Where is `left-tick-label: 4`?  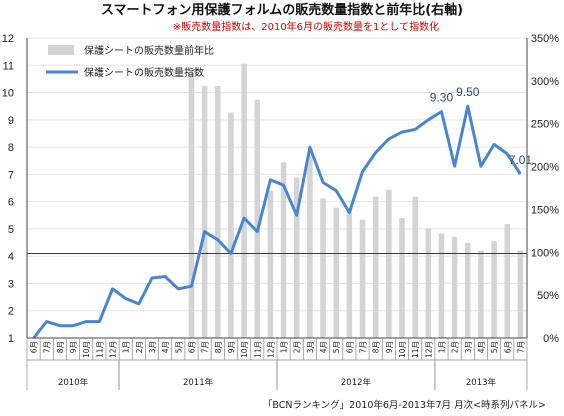
left-tick-label: 4 is located at coordinates (11, 257).